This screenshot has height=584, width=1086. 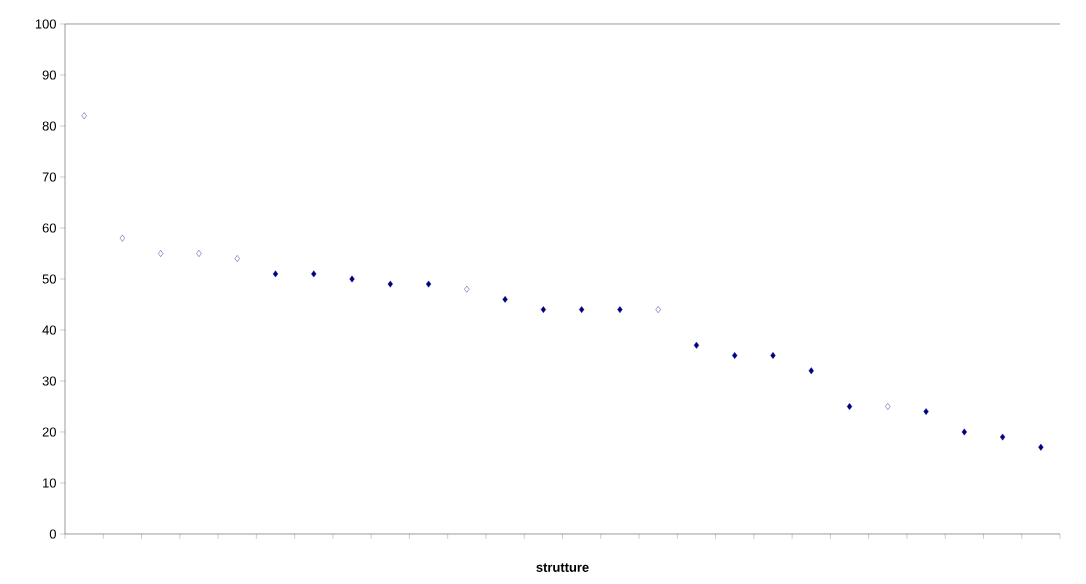 What do you see at coordinates (52, 534) in the screenshot?
I see `y-tick-label: 0` at bounding box center [52, 534].